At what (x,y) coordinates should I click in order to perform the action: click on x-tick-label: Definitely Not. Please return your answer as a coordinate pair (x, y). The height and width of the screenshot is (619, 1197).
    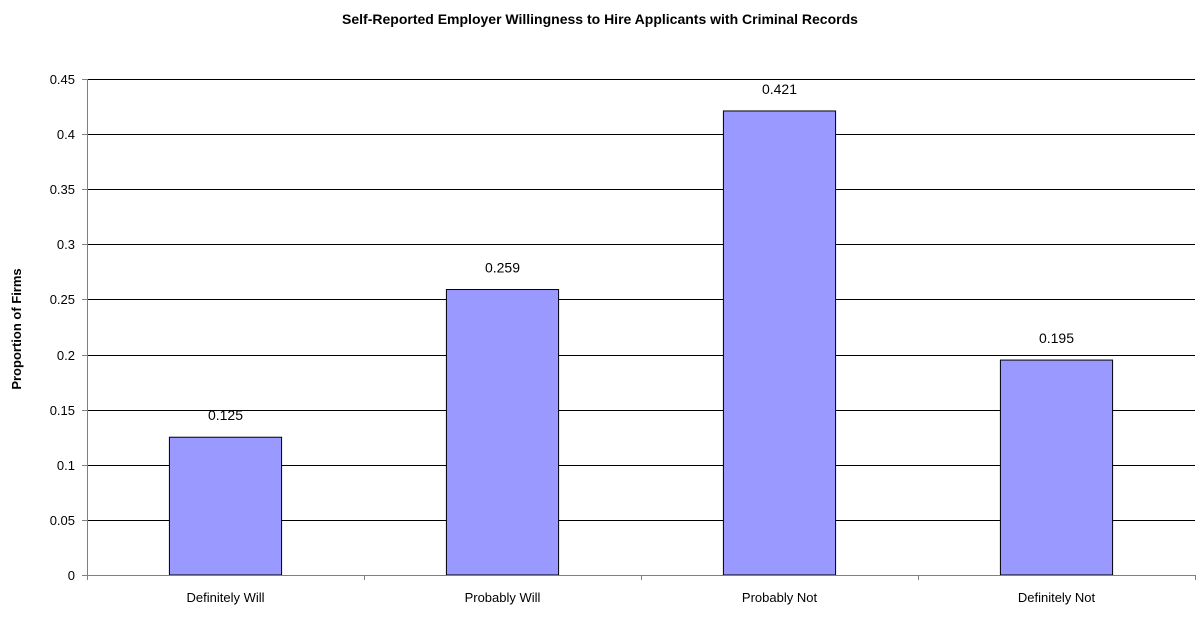
    Looking at the image, I should click on (1057, 597).